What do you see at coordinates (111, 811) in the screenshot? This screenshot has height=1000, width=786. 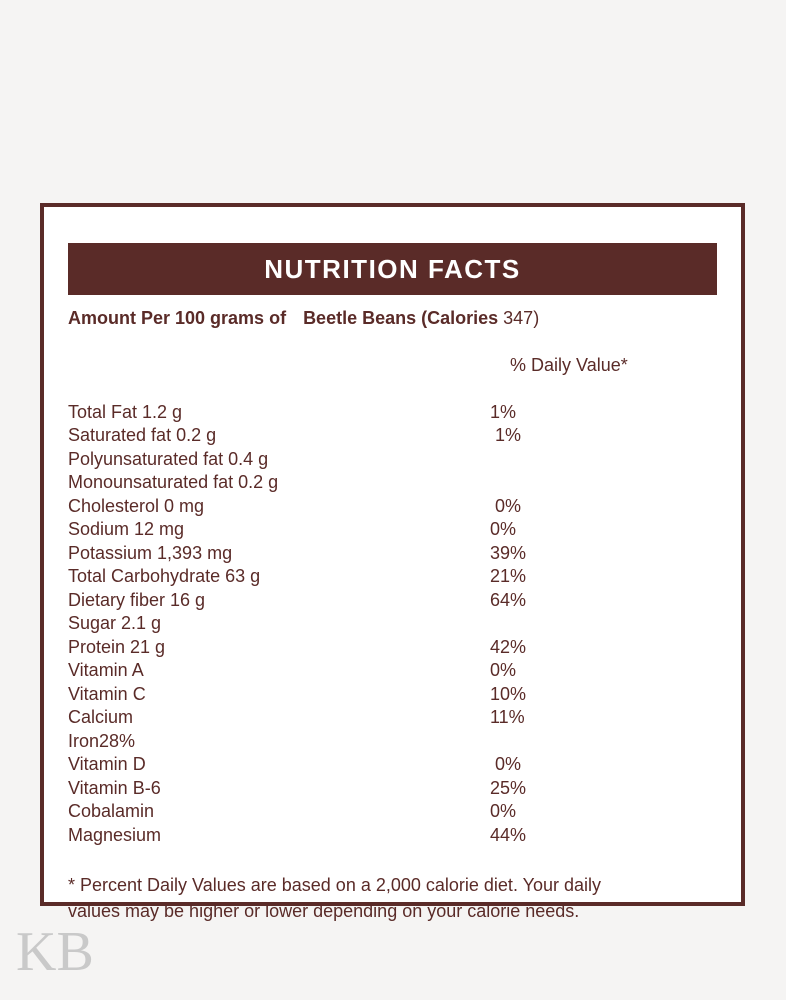 I see `nutrient-label: Cobalamin` at bounding box center [111, 811].